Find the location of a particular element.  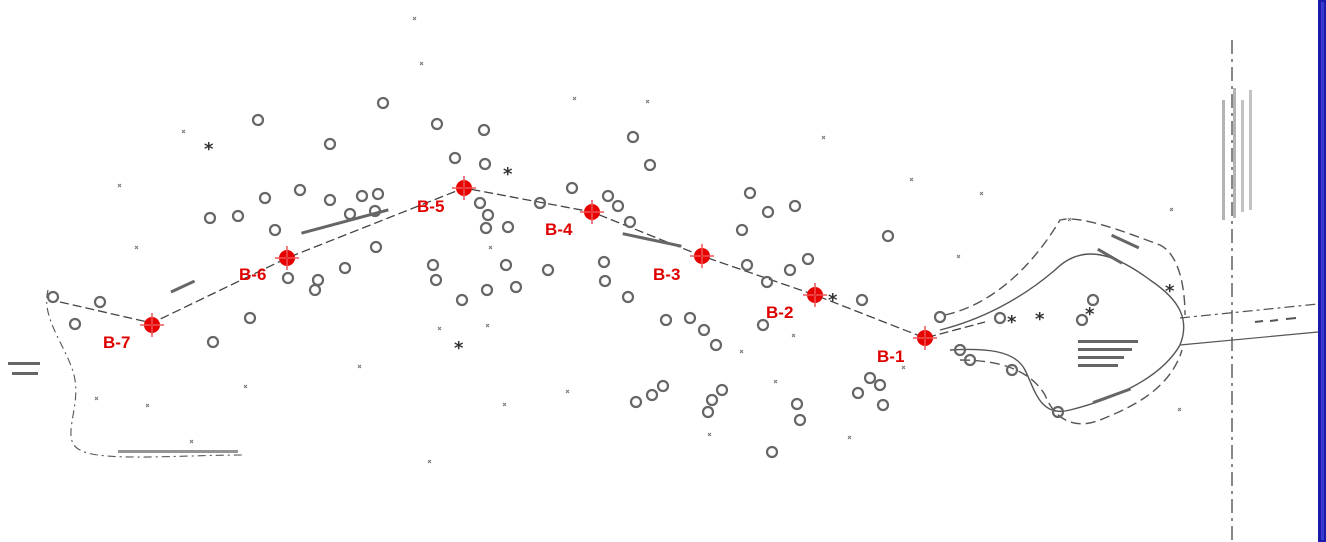

boring-label-b7: B-7 is located at coordinates (116, 342).